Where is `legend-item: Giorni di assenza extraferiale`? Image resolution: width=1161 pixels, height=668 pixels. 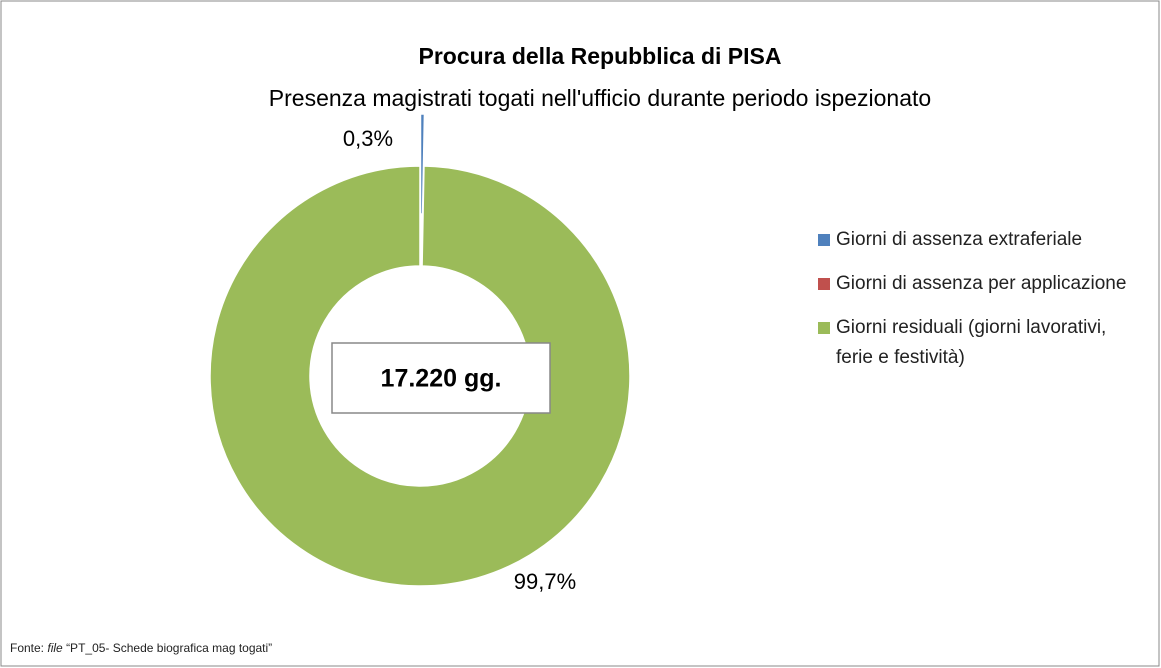
legend-item: Giorni di assenza extraferiale is located at coordinates (983, 240).